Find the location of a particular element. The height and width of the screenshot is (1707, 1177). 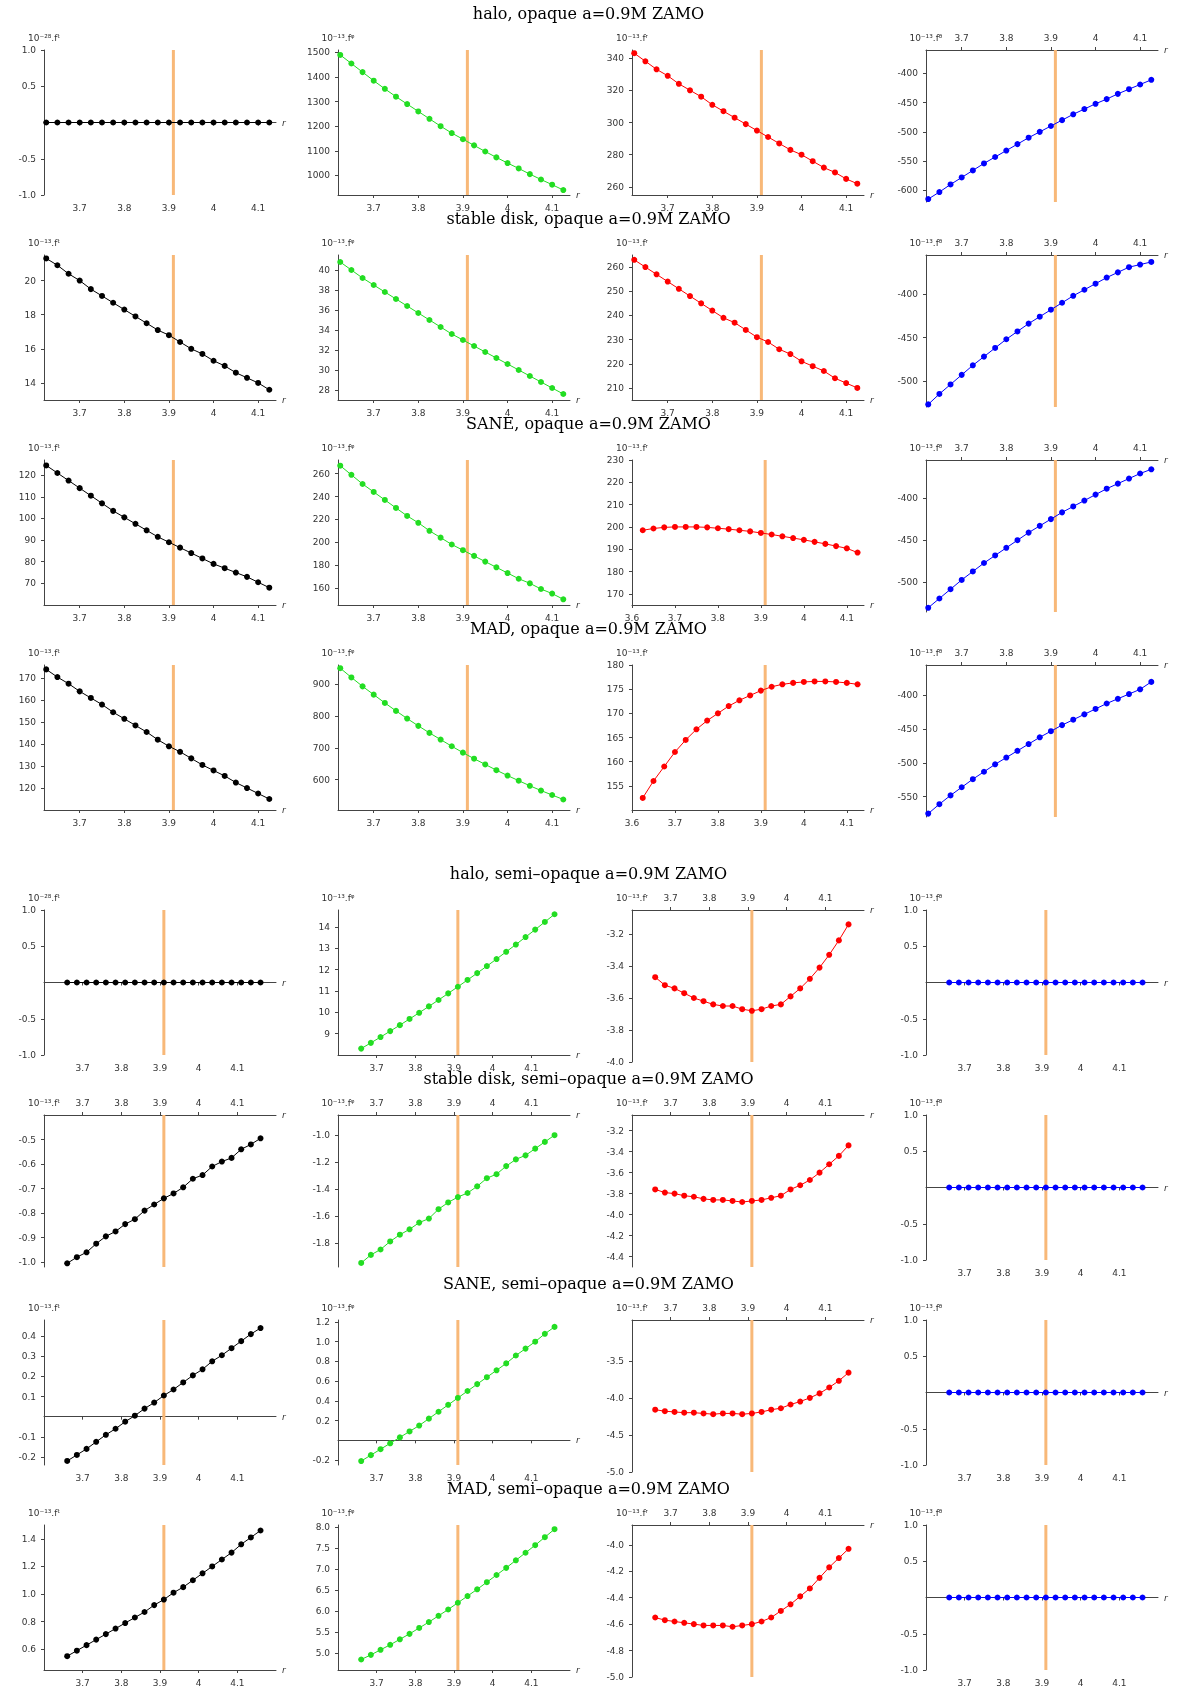

y-axis-title: 10⁻¹³.fᶿ is located at coordinates (926, 1307).